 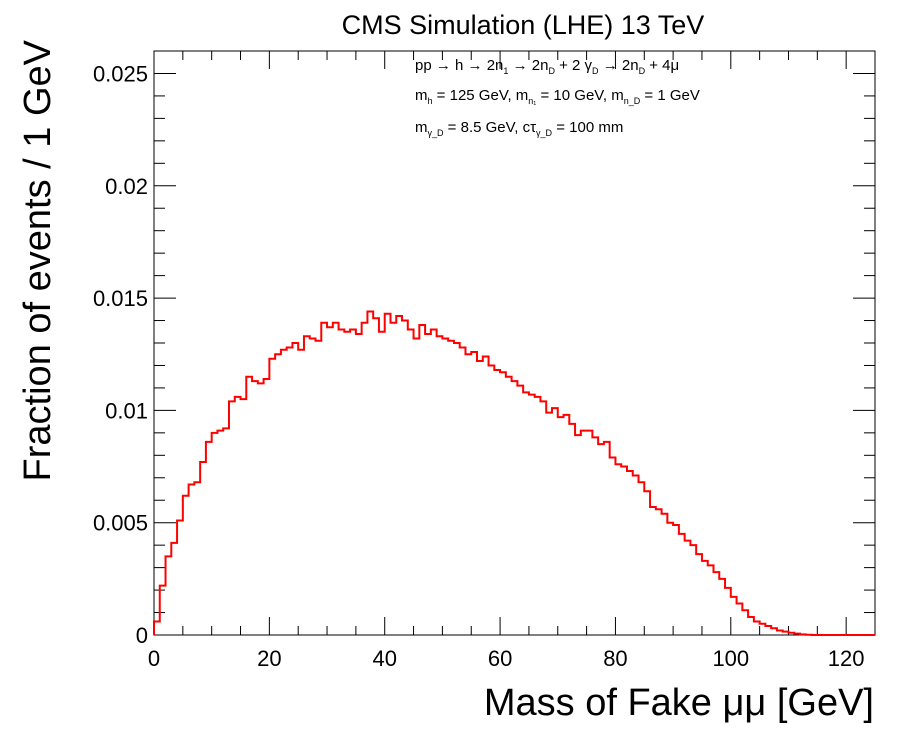 What do you see at coordinates (547, 66) in the screenshot?
I see `annotation-line-1: pp → h → 2n1 → 2nD + 2 γD → 2nD + 4μ` at bounding box center [547, 66].